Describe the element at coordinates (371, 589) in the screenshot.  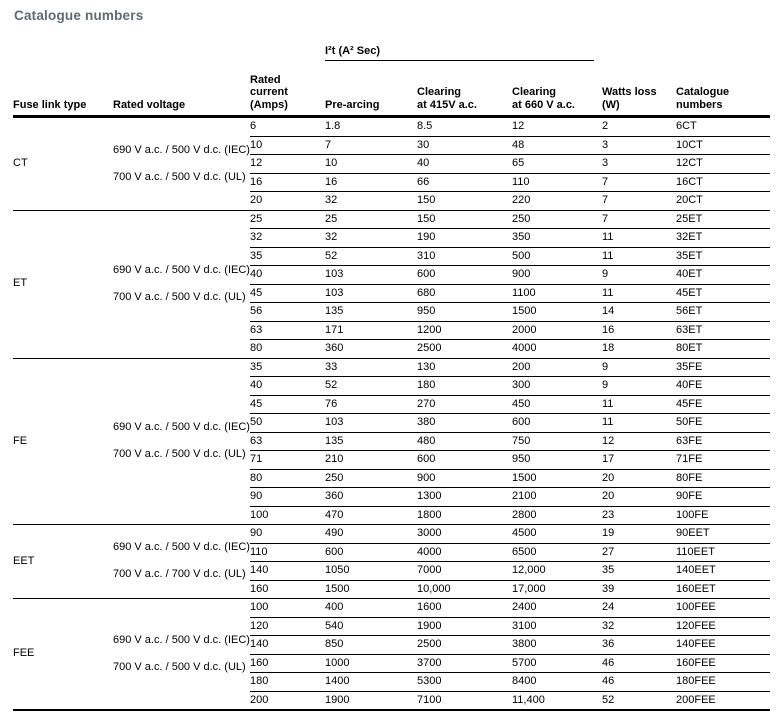
I see `pre-arcing-cell: 1500` at that location.